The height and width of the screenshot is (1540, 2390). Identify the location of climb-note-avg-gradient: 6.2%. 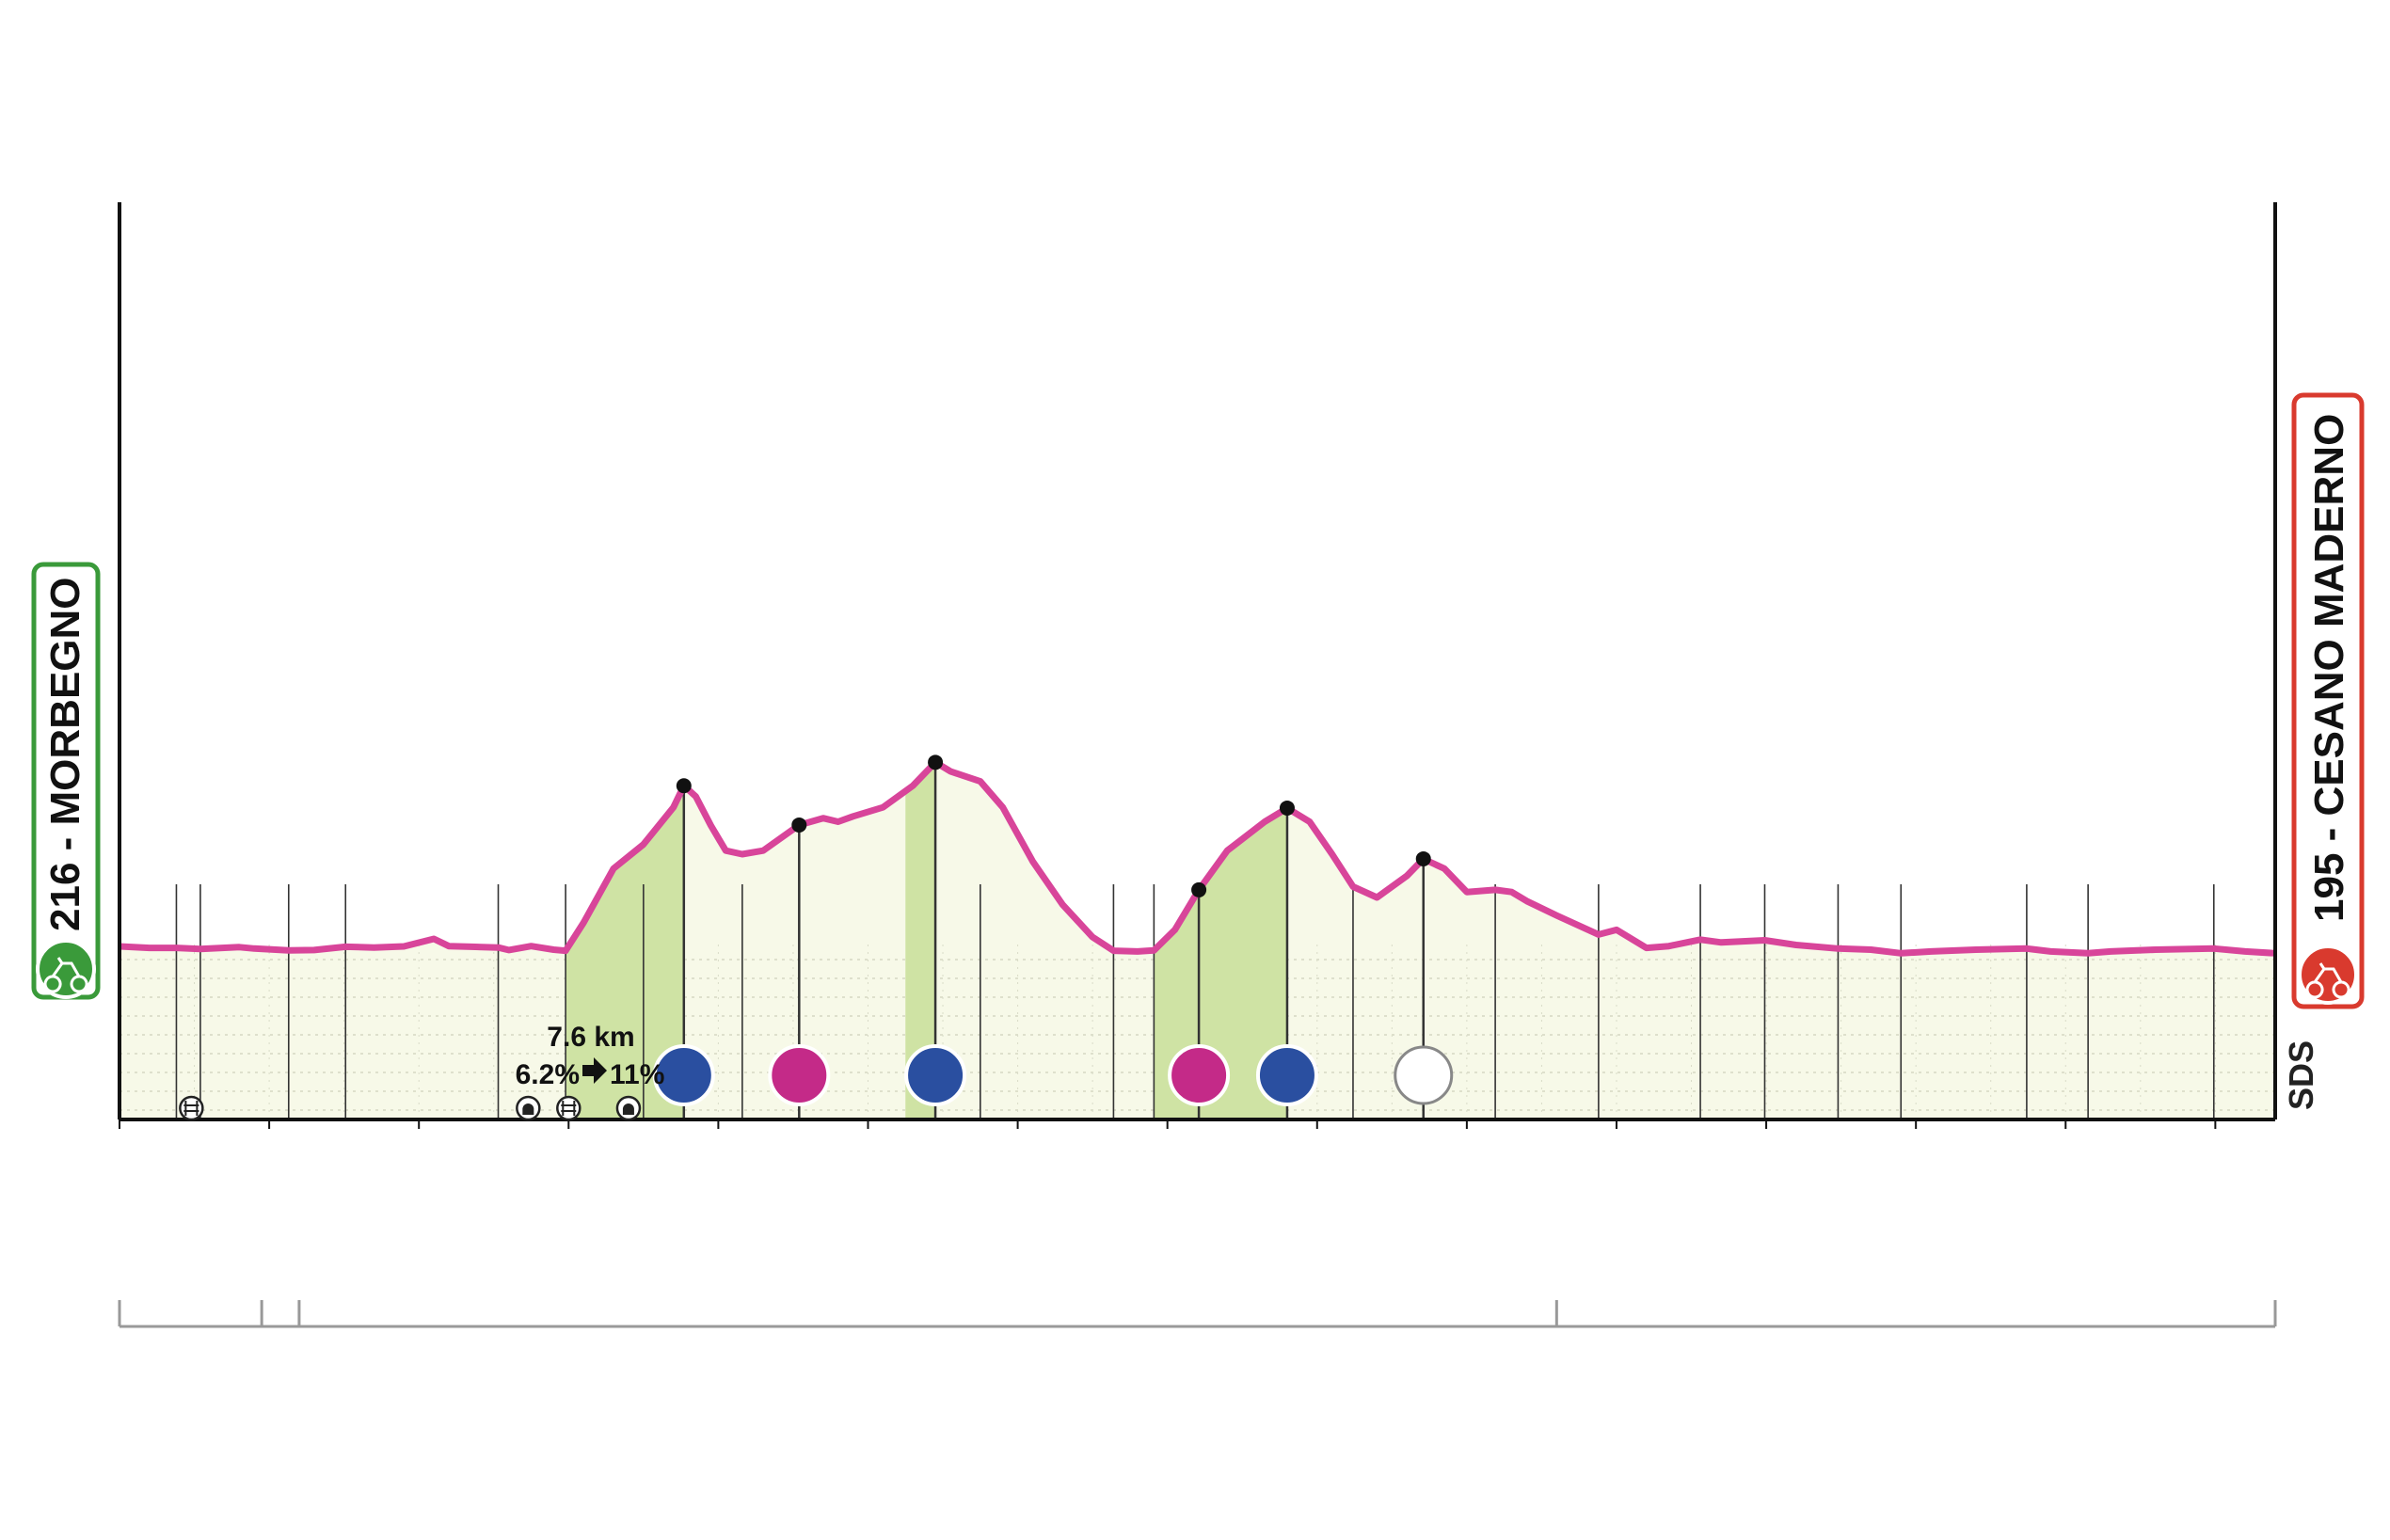
(548, 1074).